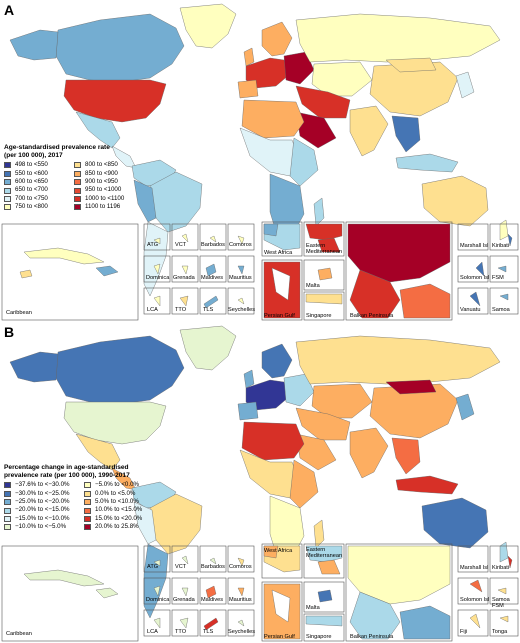 The height and width of the screenshot is (643, 520). I want to click on north-africa, so click(273, 441).